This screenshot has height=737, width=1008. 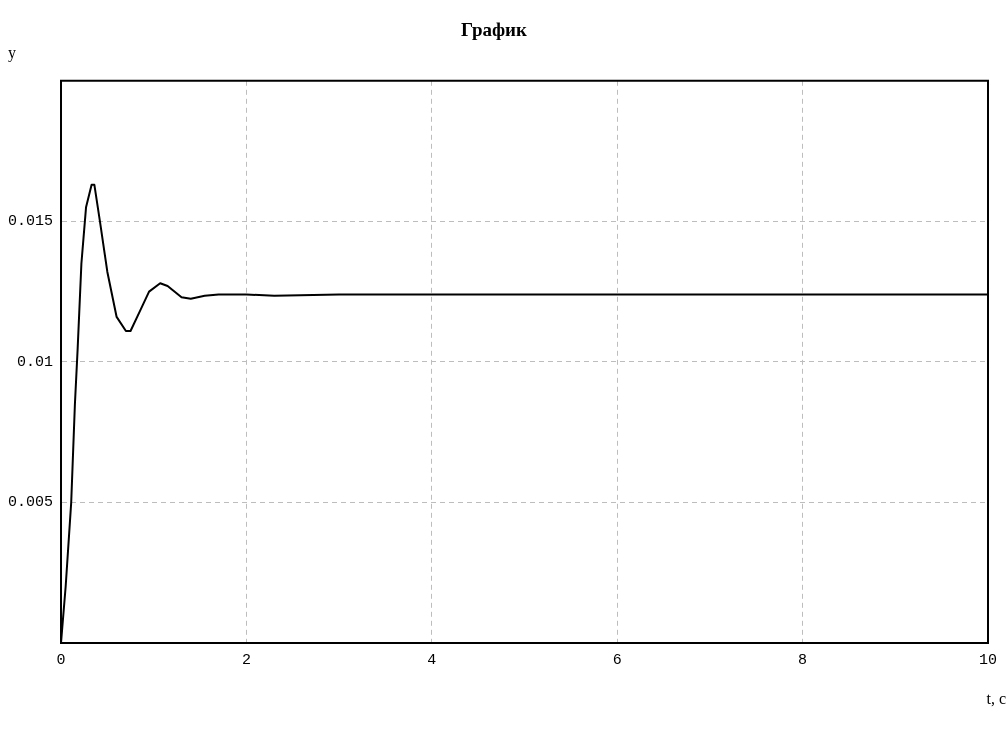 What do you see at coordinates (246, 660) in the screenshot?
I see `x-tick-label: 2` at bounding box center [246, 660].